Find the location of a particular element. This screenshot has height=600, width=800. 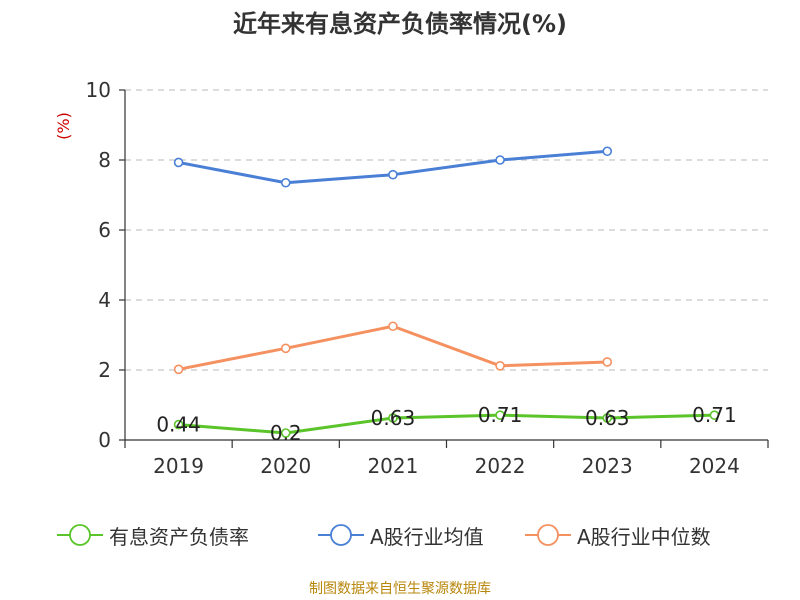

y-tick-label: 8 is located at coordinates (104, 160).